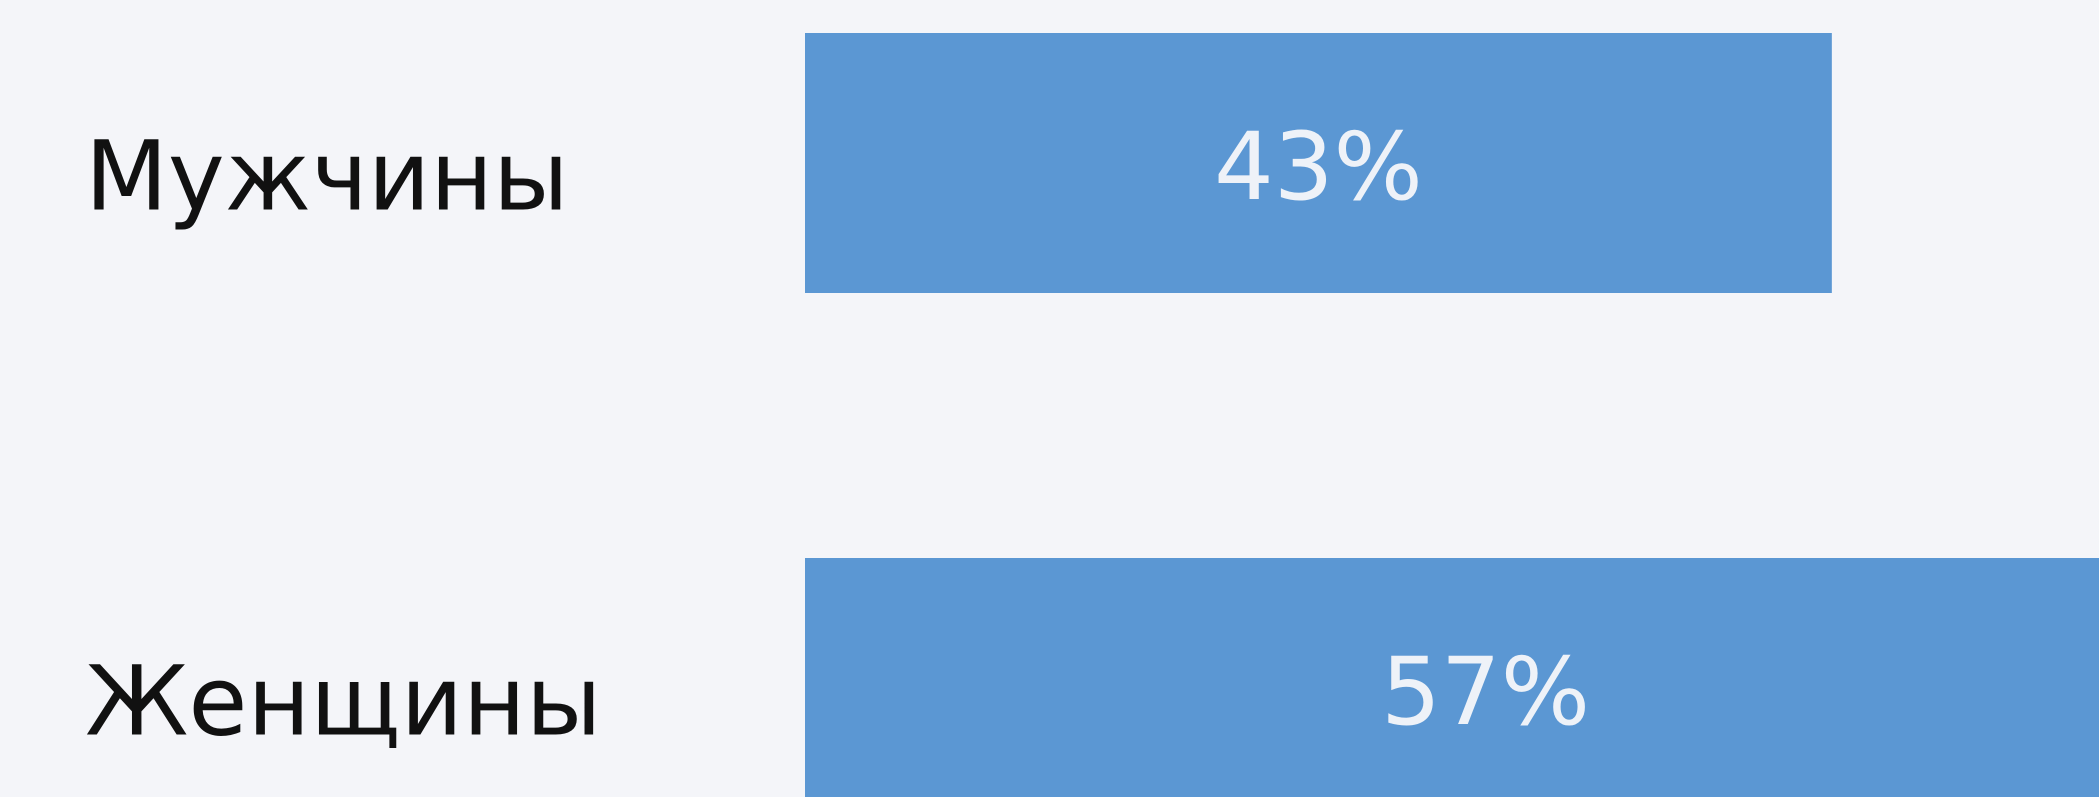  I want to click on category-label: Мужчины, so click(327, 176).